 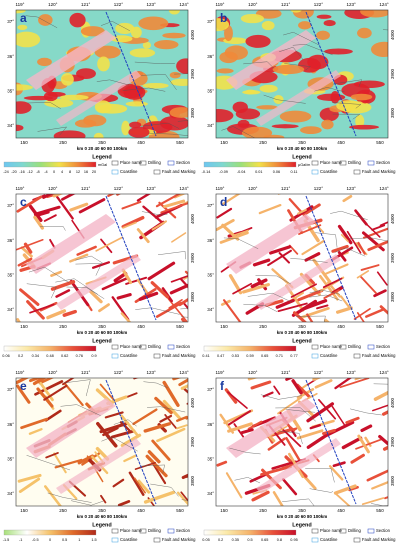 What do you see at coordinates (222, 386) in the screenshot?
I see `panel-label: f` at bounding box center [222, 386].